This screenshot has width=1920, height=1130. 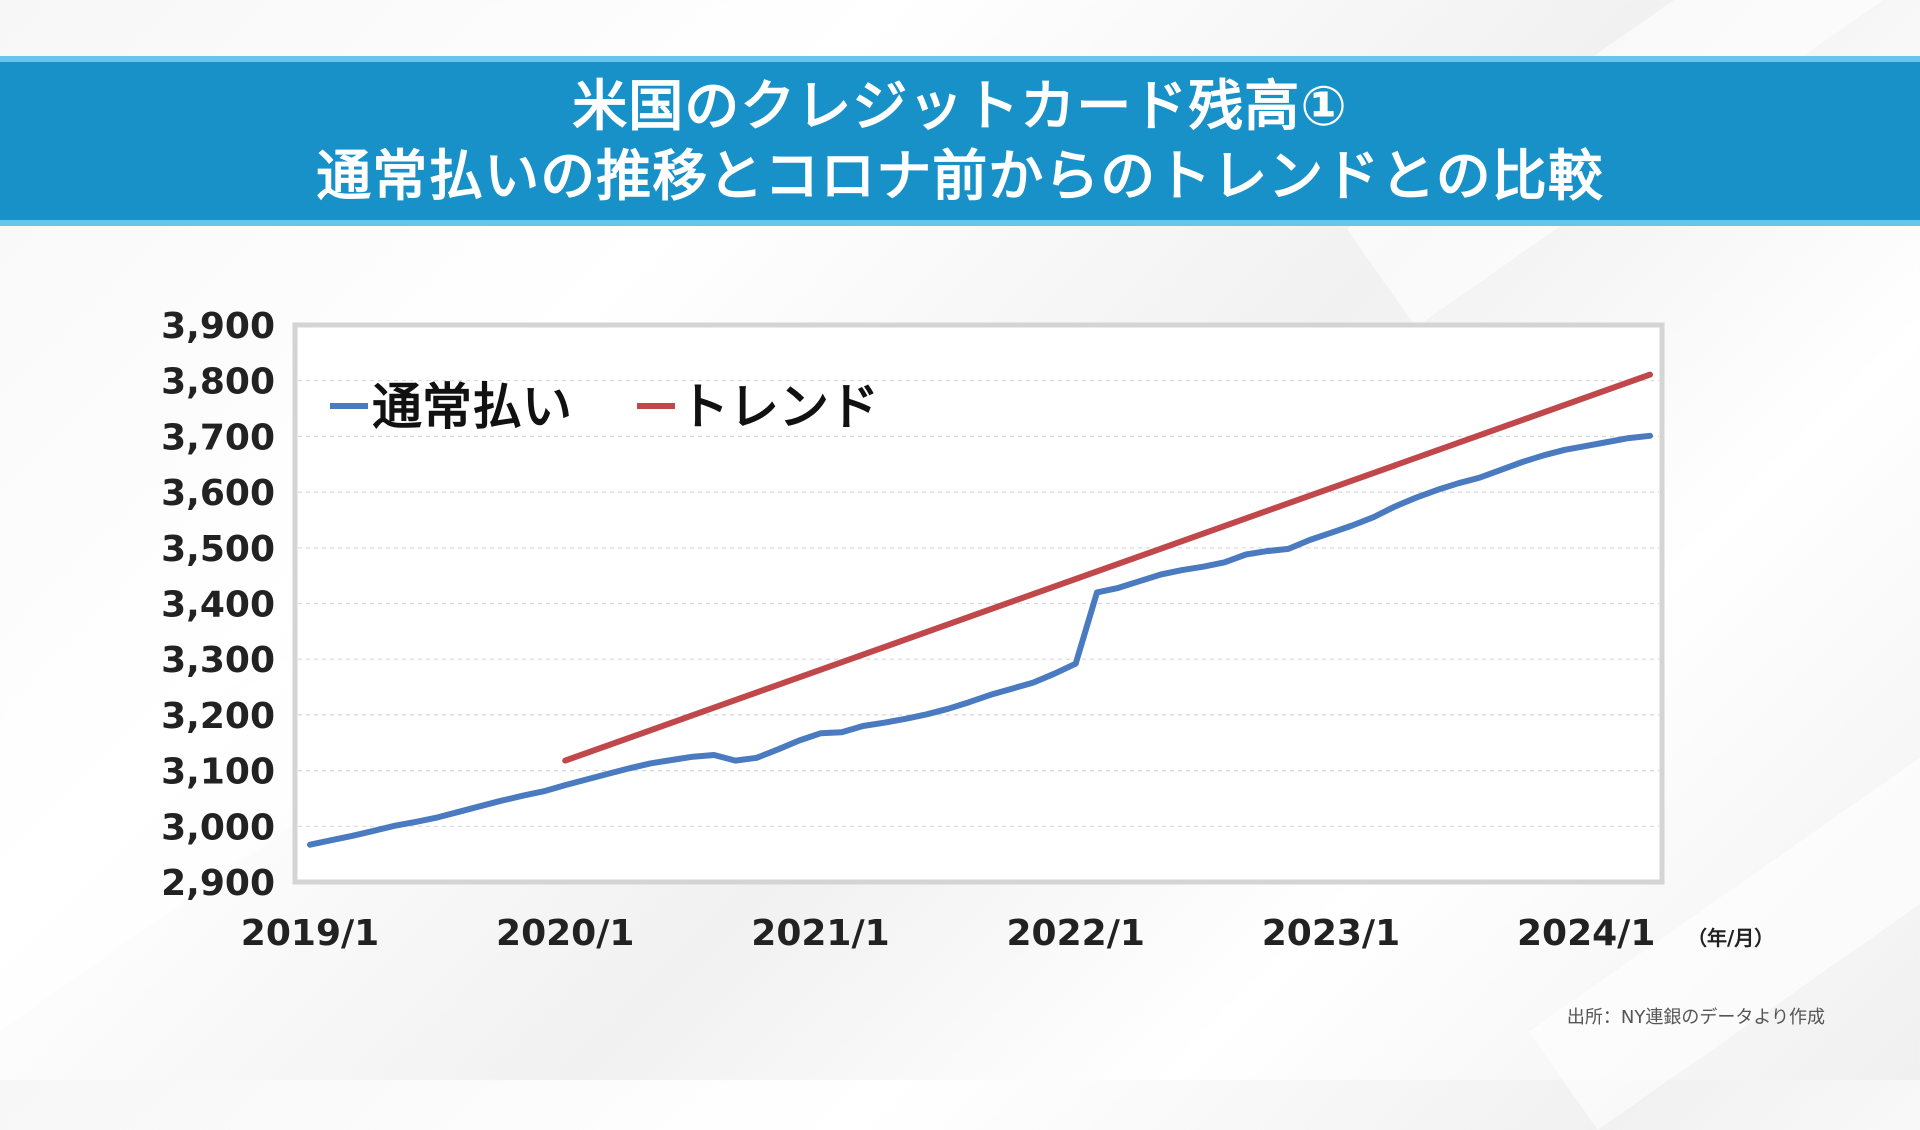 What do you see at coordinates (1331, 933) in the screenshot?
I see `x-tick-label: 2023/1` at bounding box center [1331, 933].